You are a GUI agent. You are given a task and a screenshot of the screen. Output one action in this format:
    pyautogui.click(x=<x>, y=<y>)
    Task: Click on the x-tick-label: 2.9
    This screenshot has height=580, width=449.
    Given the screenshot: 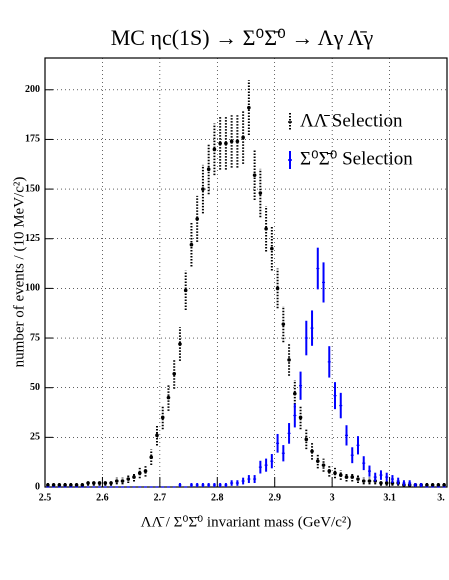 What is the action you would take?
    pyautogui.click(x=274, y=497)
    